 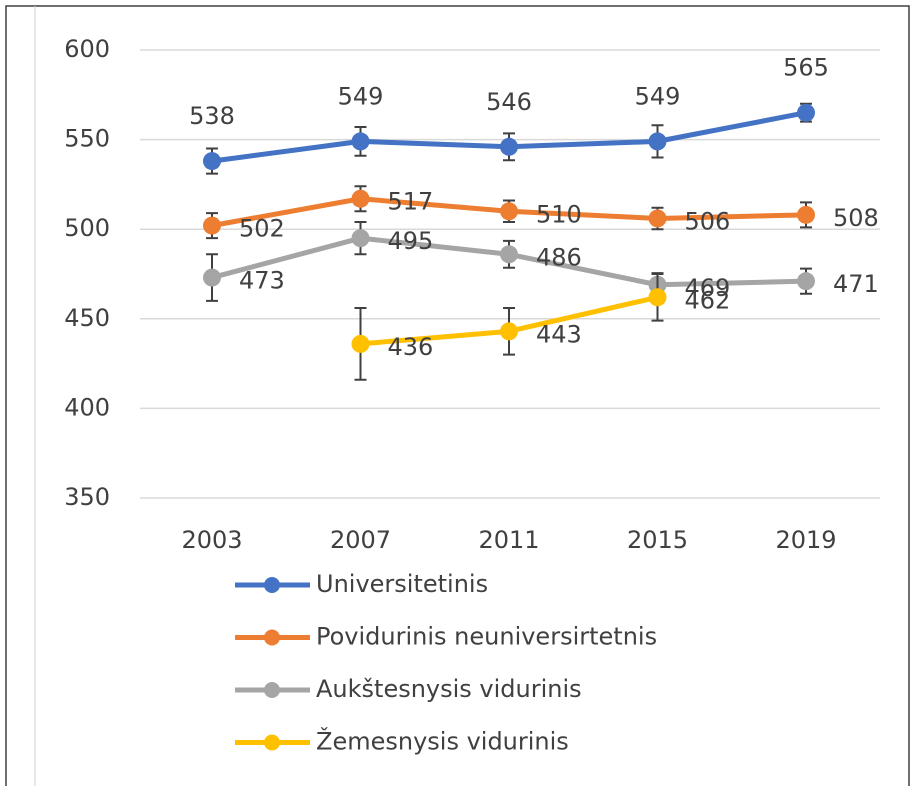 What do you see at coordinates (262, 281) in the screenshot?
I see `data-label: 473` at bounding box center [262, 281].